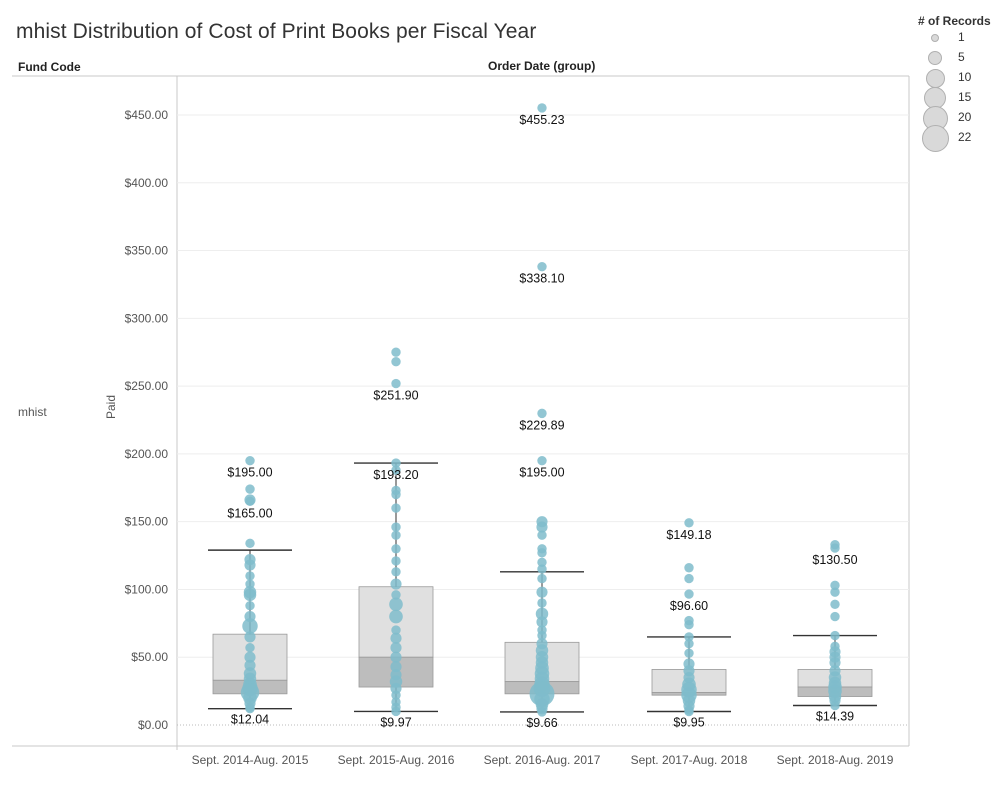 The height and width of the screenshot is (800, 1000). Describe the element at coordinates (689, 760) in the screenshot. I see `x-tick-label: Sept. 2017-Aug. 2018` at that location.